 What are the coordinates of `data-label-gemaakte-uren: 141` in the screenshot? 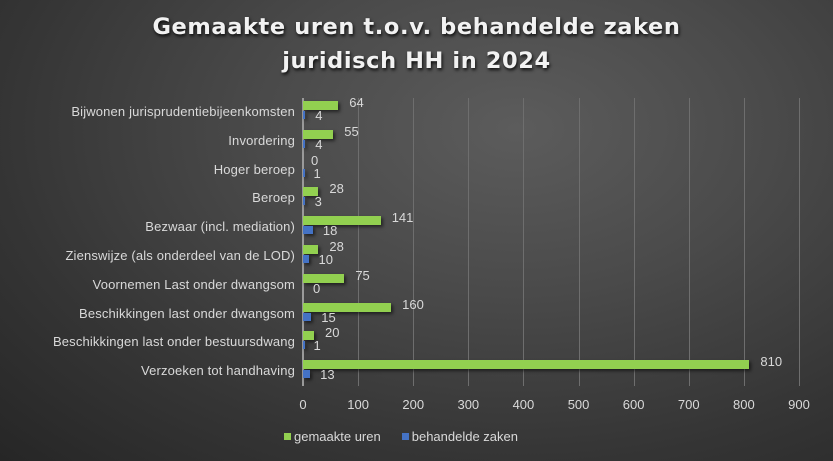 It's located at (402, 218).